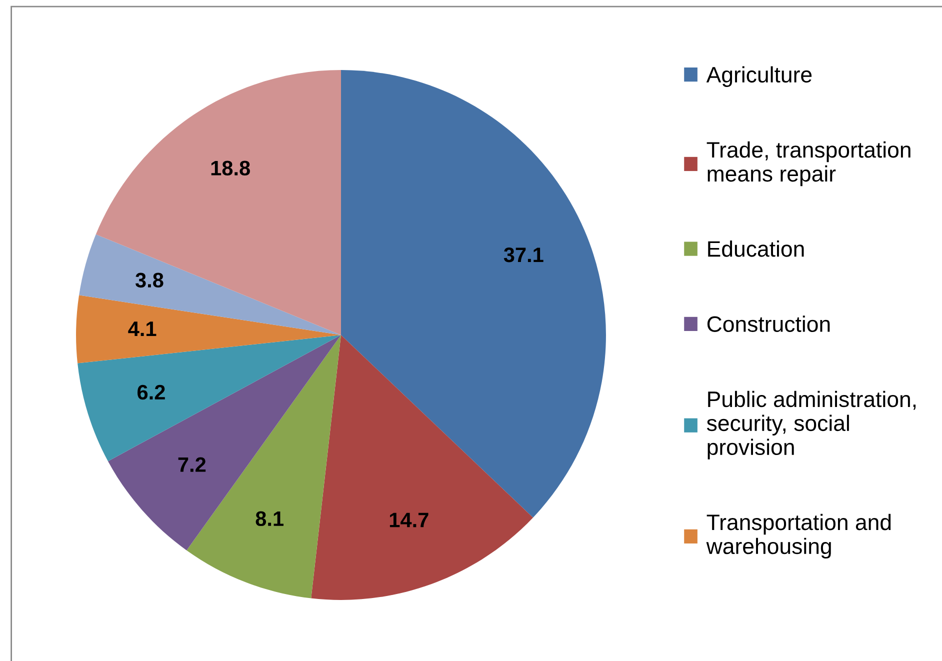  What do you see at coordinates (230, 168) in the screenshot?
I see `data-label: 18.8` at bounding box center [230, 168].